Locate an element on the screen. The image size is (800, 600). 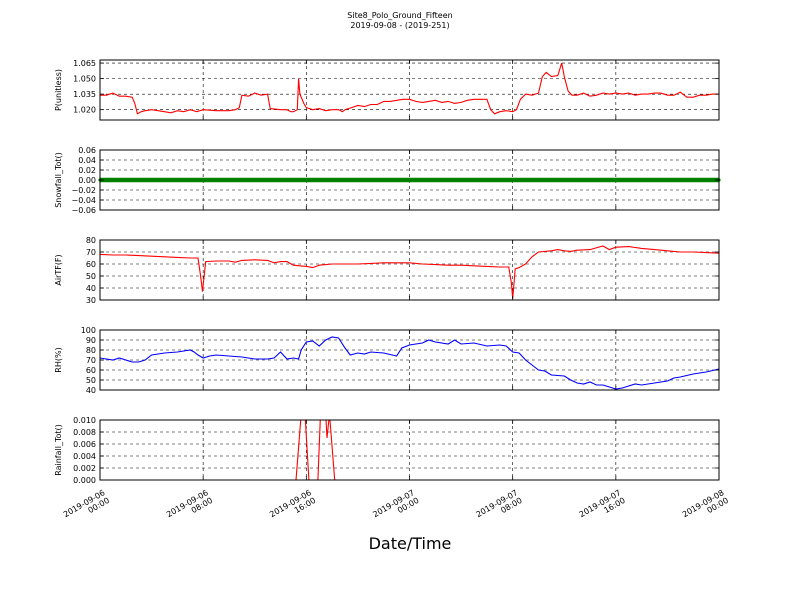
y-tick-label: 1.050 is located at coordinates (84, 79).